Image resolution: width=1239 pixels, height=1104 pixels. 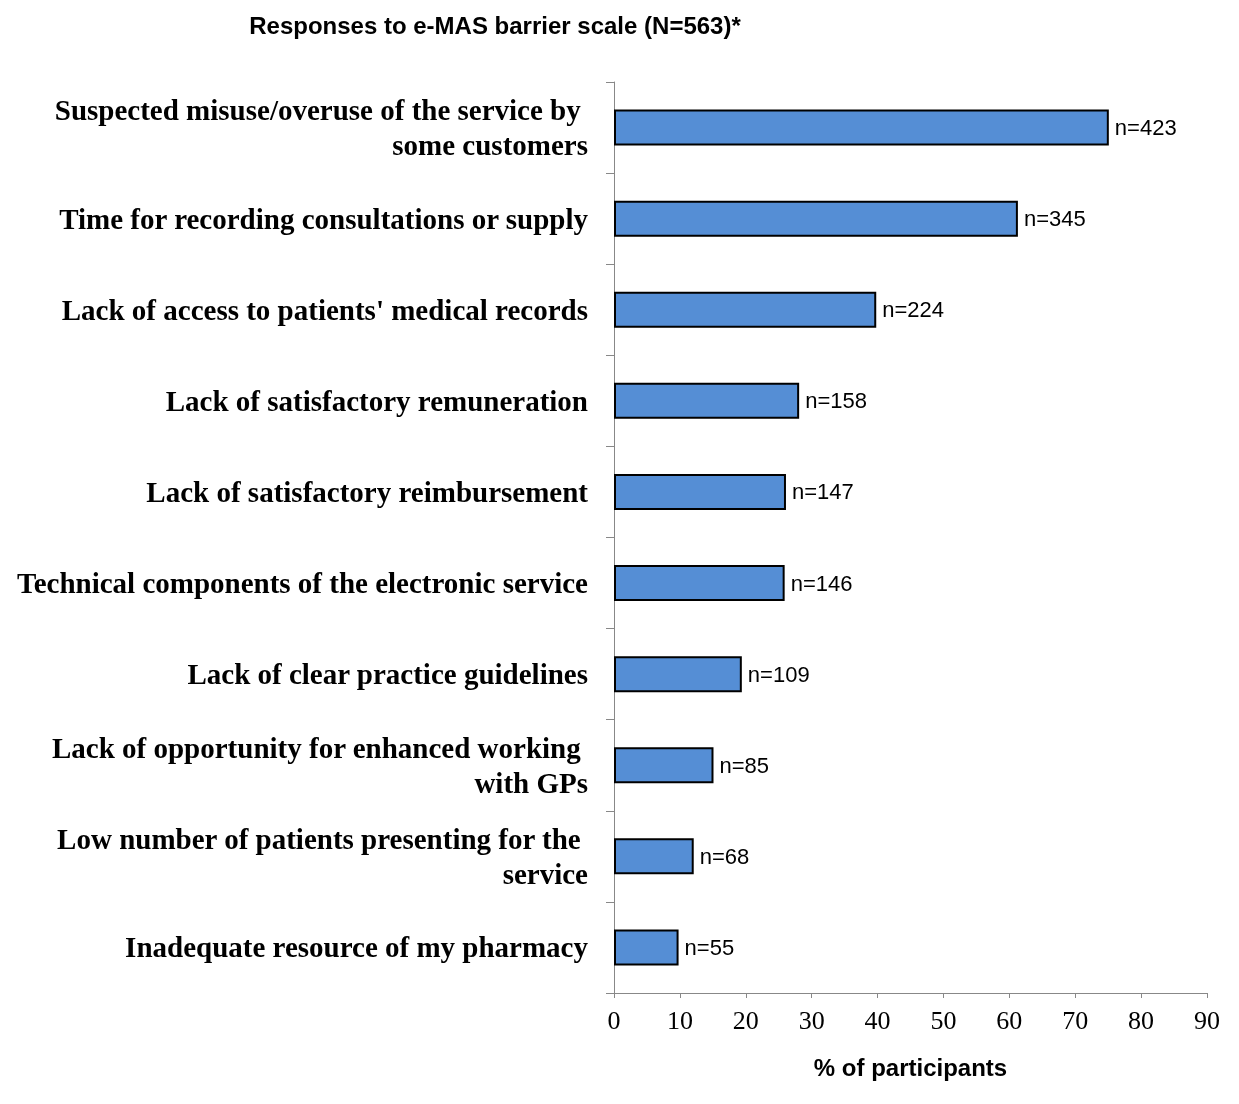 I want to click on annotation: n=55, so click(x=709, y=947).